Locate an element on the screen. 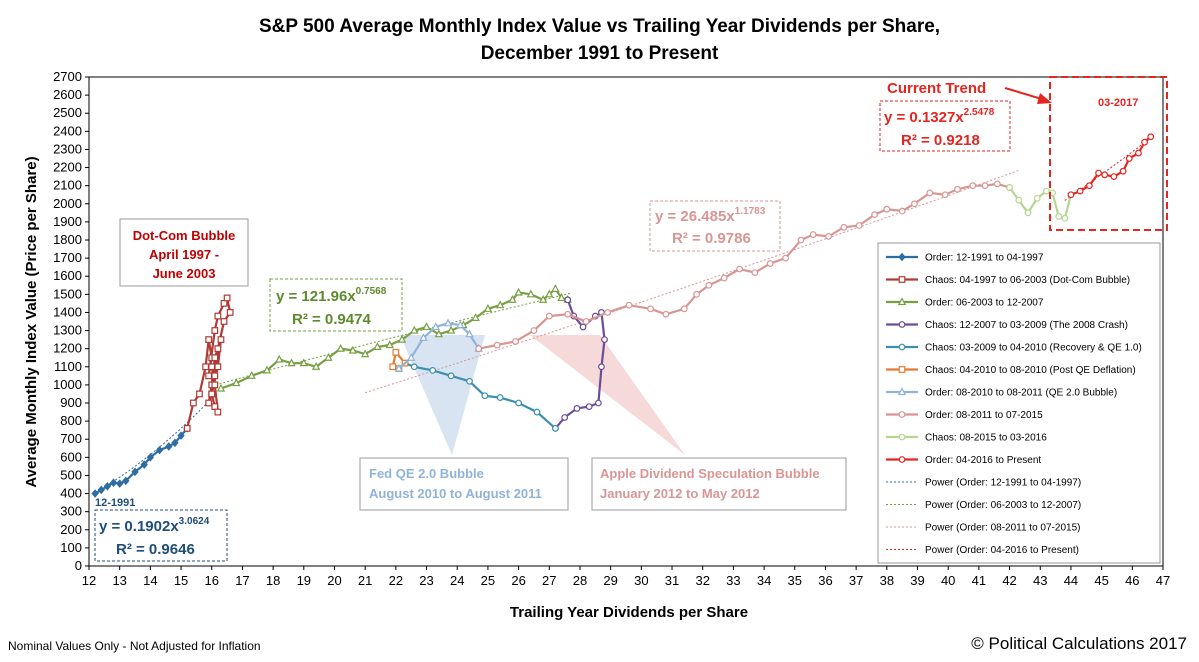 The height and width of the screenshot is (662, 1199). x-tick-label: 12 is located at coordinates (89, 580).